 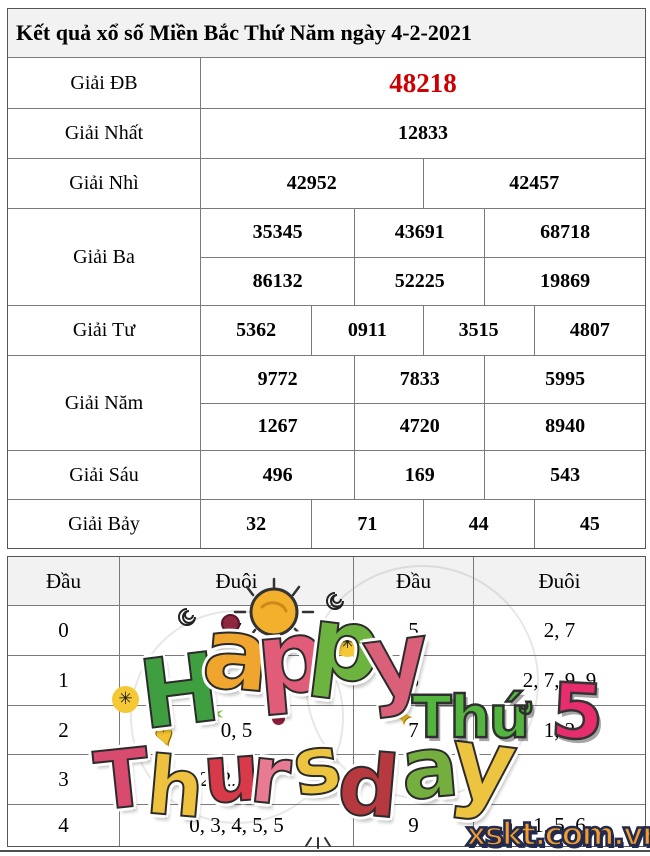 What do you see at coordinates (423, 133) in the screenshot?
I see `prize-number: 12833` at bounding box center [423, 133].